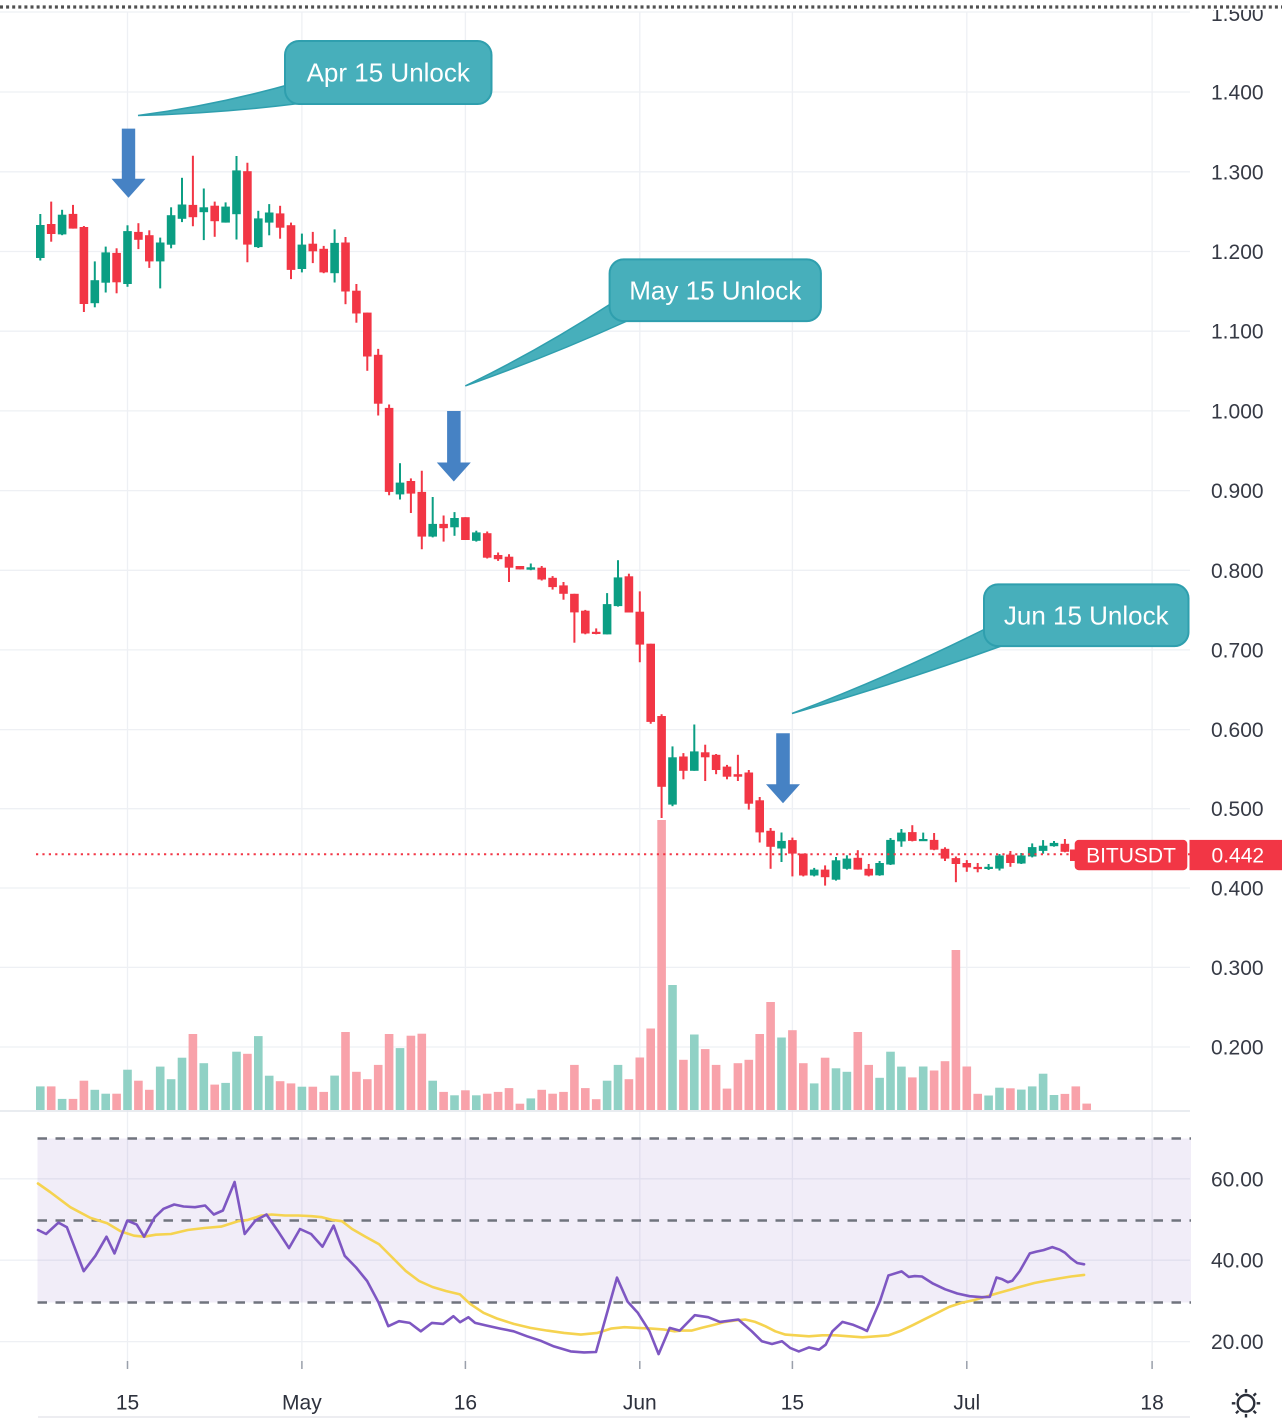 The height and width of the screenshot is (1424, 1282). What do you see at coordinates (1237, 650) in the screenshot?
I see `svg-text: 0.700` at bounding box center [1237, 650].